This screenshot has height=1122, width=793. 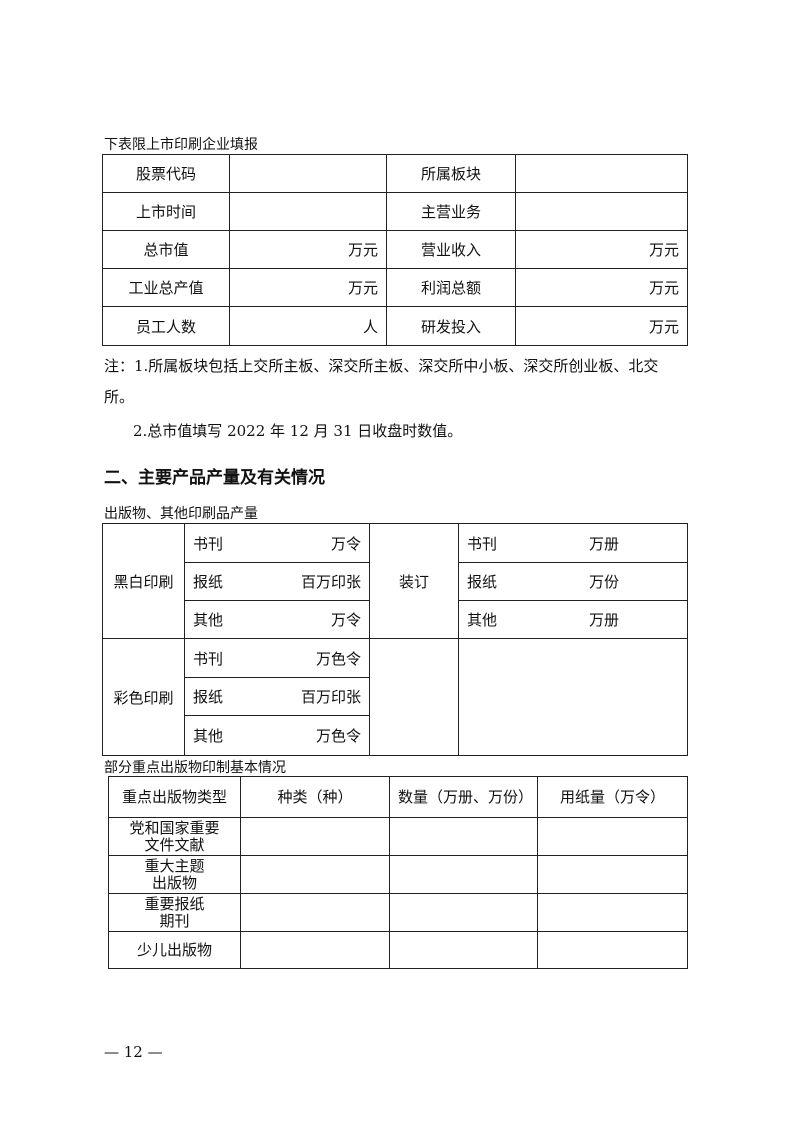 I want to click on row-label: 少儿出版物, so click(x=174, y=950).